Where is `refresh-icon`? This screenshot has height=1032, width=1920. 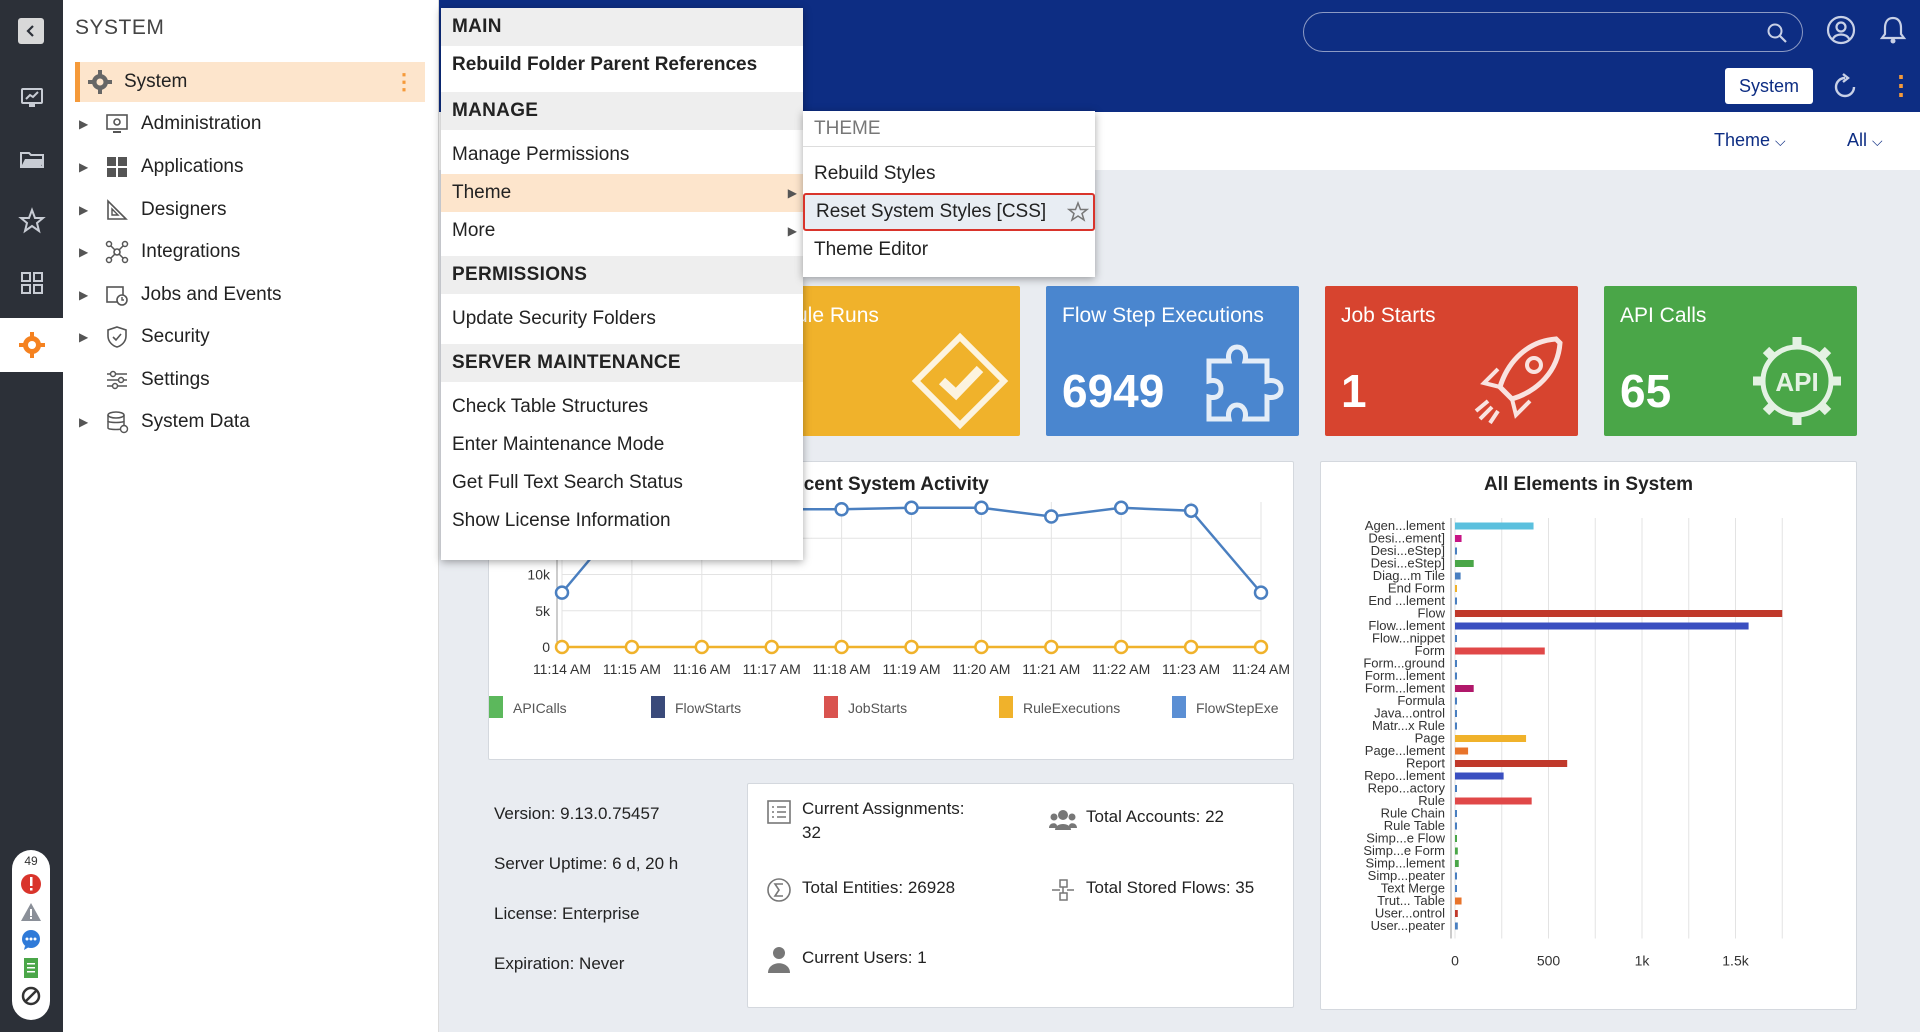
refresh-icon is located at coordinates (1845, 89).